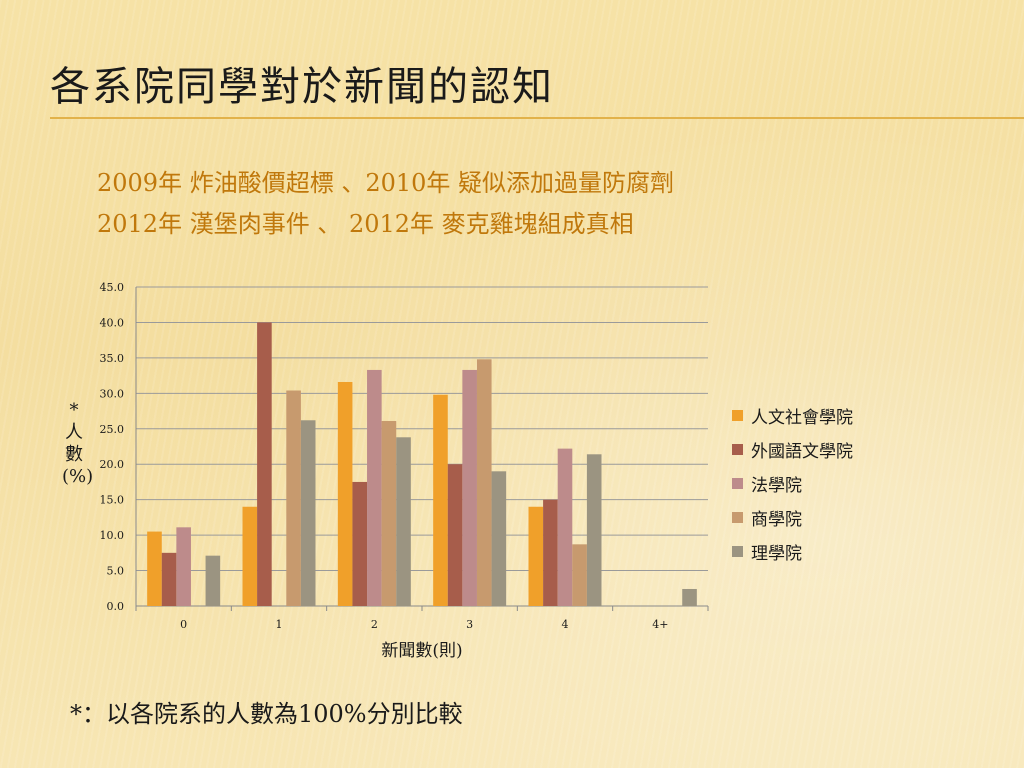 Image resolution: width=1024 pixels, height=768 pixels. I want to click on legend-item: 人文社會學院, so click(792, 415).